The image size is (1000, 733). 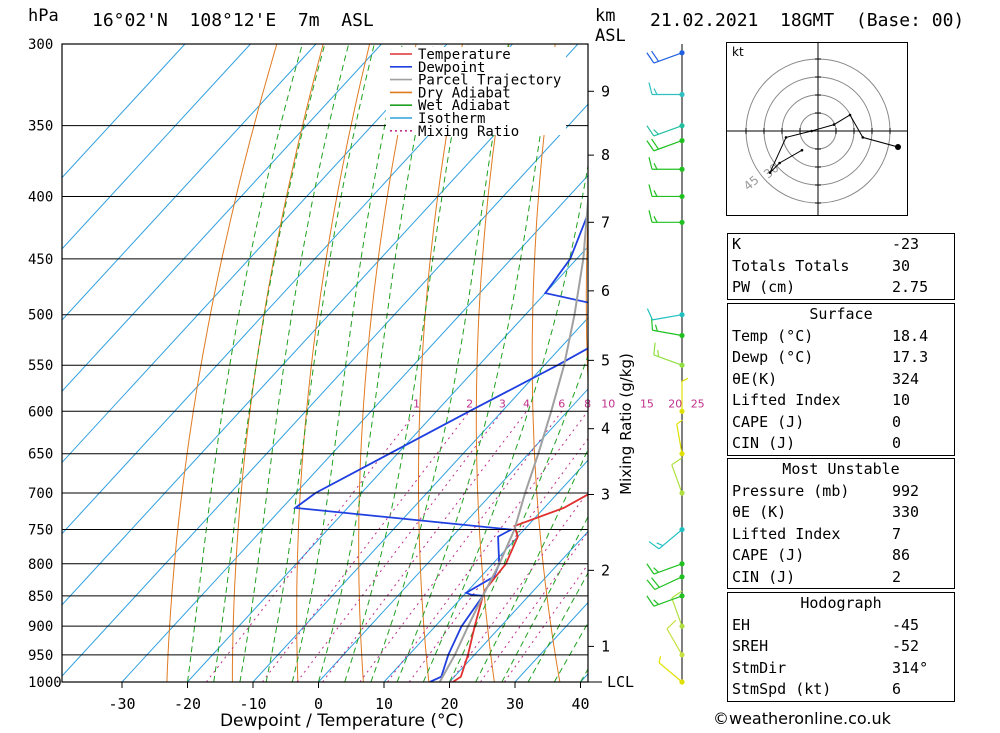 I want to click on table-row: SREH -52, so click(x=841, y=647).